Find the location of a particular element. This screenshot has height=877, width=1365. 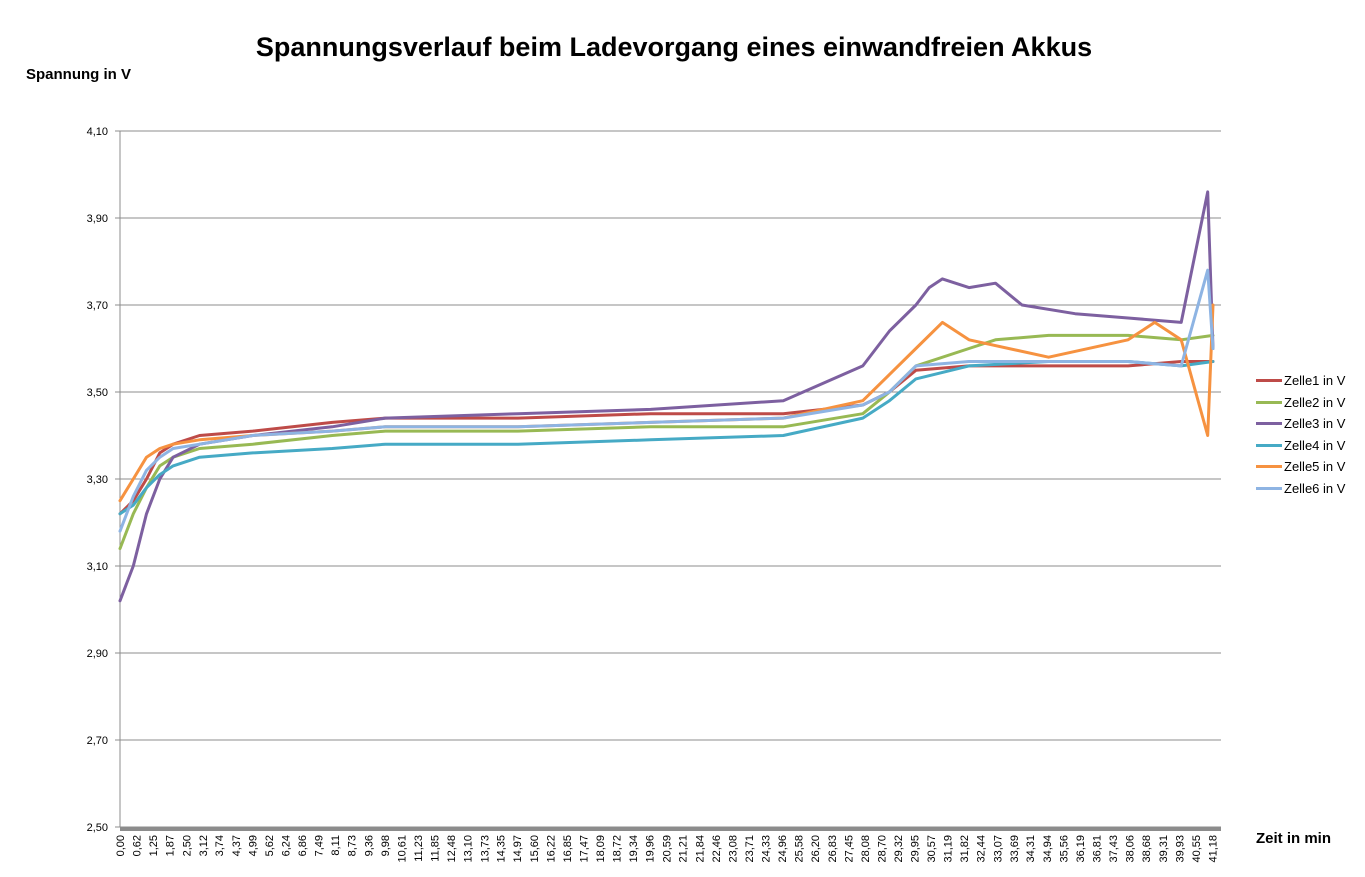

series-line-zelle4 is located at coordinates (666, 438).